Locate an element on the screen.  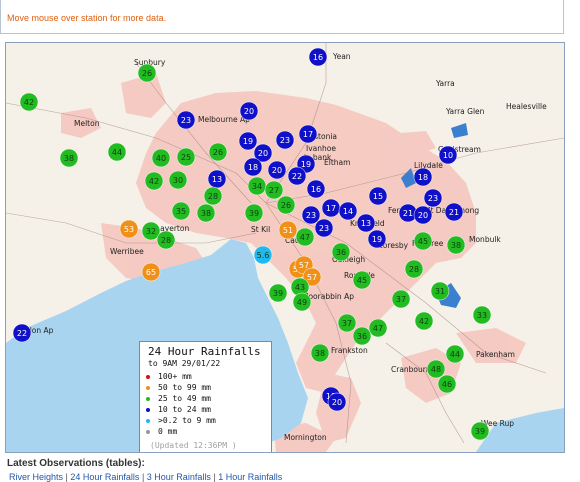
rain-station-marker: 35 is located at coordinates (181, 211).